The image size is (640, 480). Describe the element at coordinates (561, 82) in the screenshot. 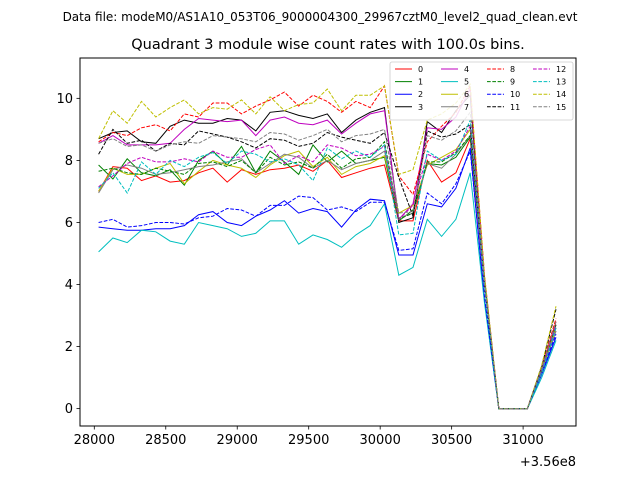

I see `legend-label-13: 13` at that location.